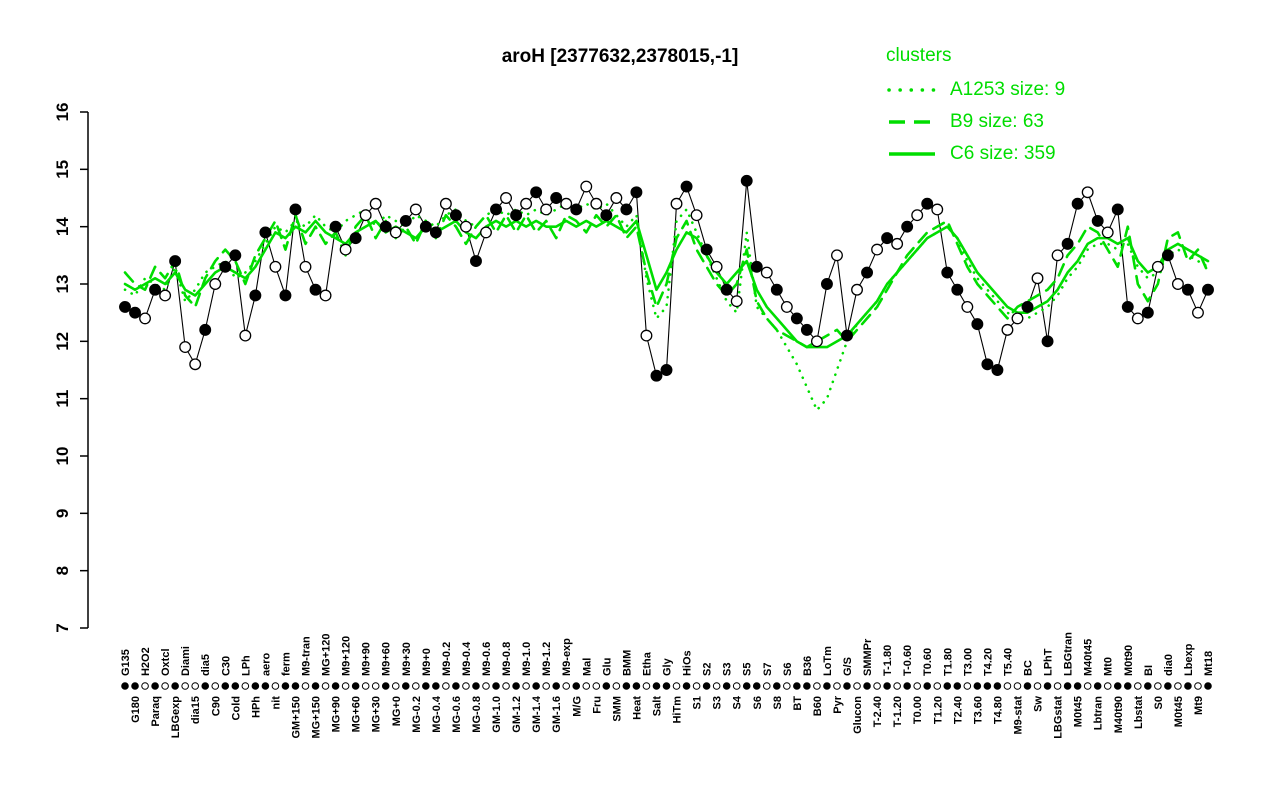 This screenshot has height=800, width=1280. What do you see at coordinates (1079, 711) in the screenshot?
I see `x-axis-label: M0t45` at bounding box center [1079, 711].